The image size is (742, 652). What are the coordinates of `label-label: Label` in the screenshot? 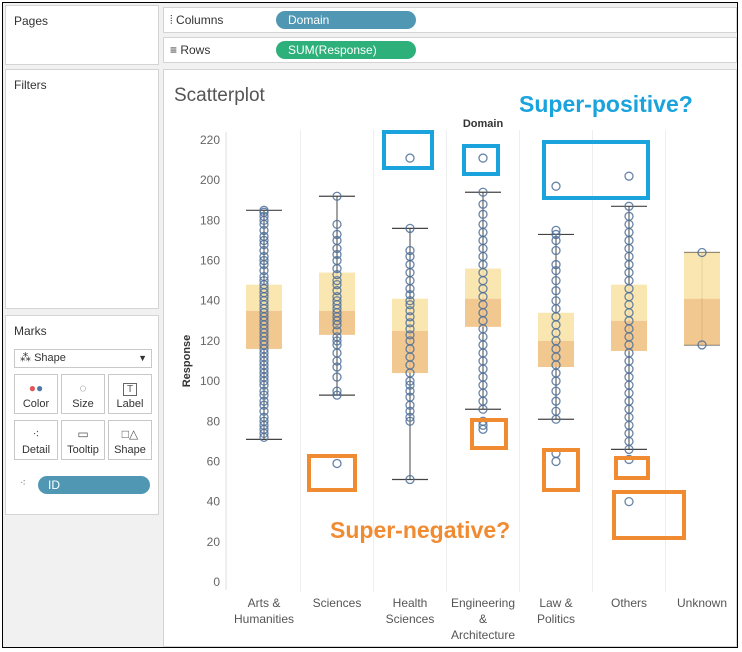 It's located at (130, 404).